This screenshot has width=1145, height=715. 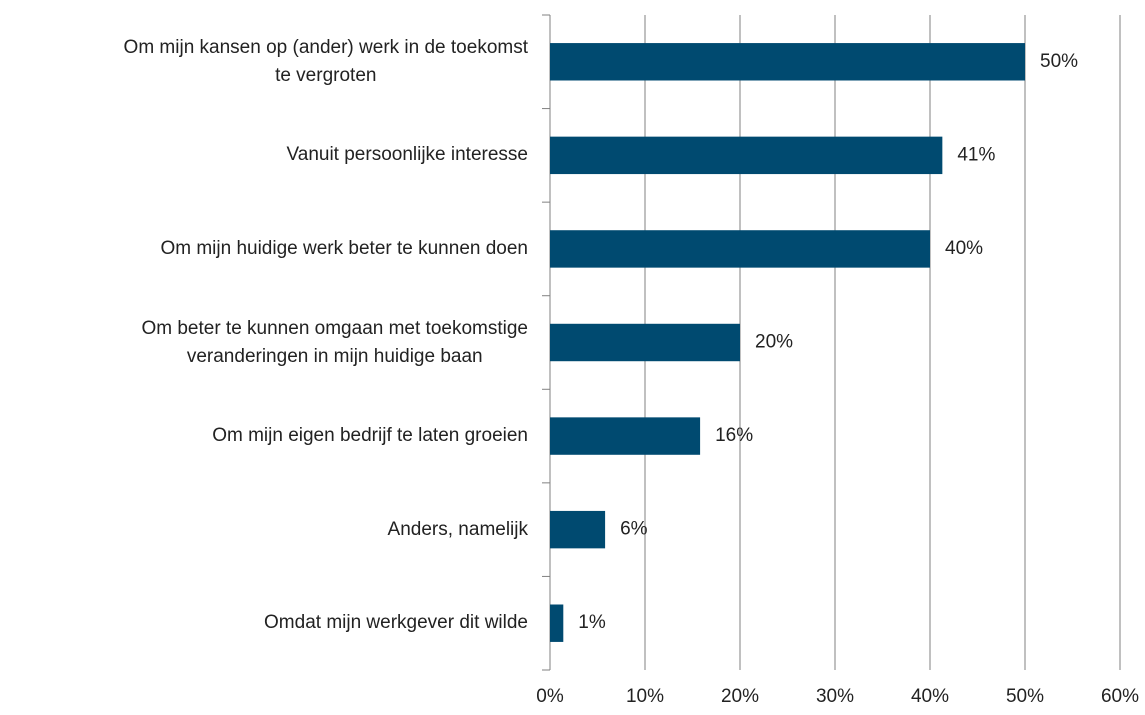 I want to click on value-label: 1%, so click(x=592, y=622).